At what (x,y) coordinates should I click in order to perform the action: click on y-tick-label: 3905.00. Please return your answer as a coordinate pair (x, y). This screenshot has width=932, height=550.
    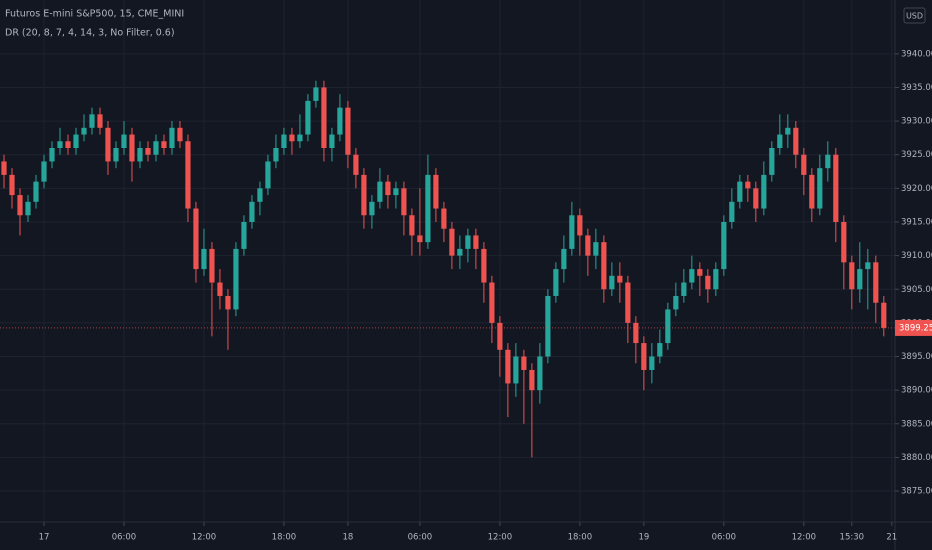
    Looking at the image, I should click on (916, 290).